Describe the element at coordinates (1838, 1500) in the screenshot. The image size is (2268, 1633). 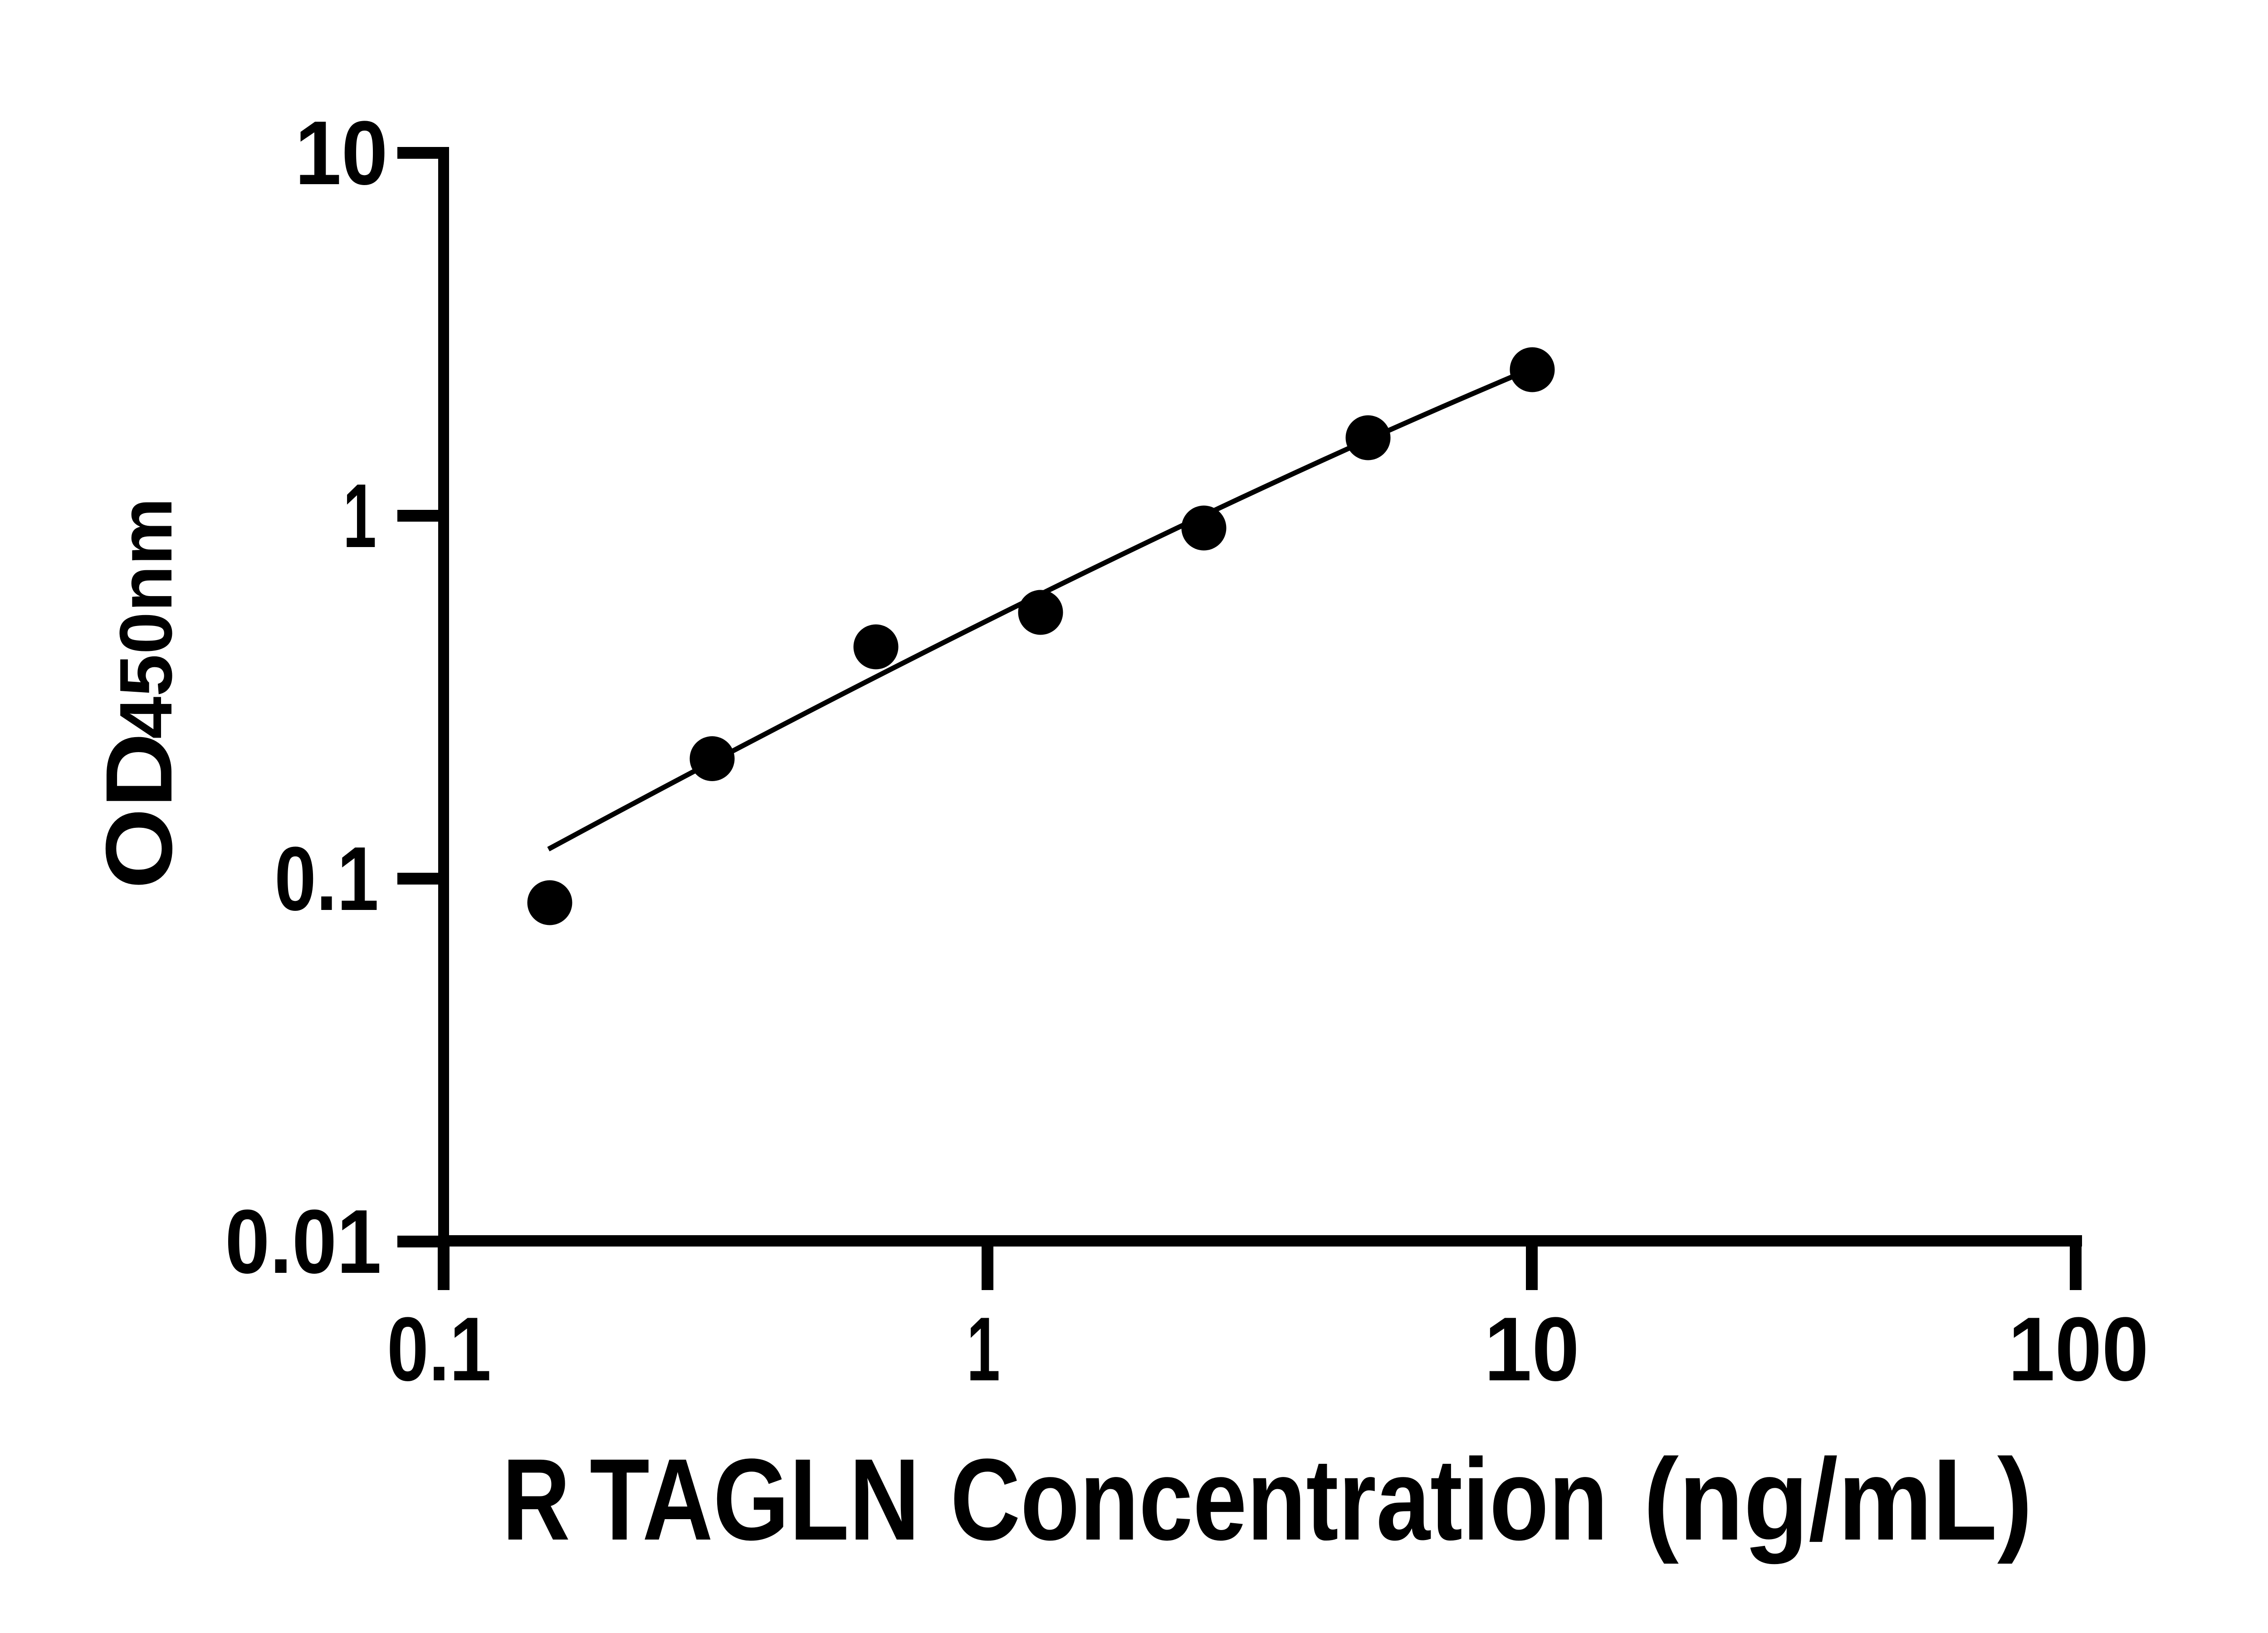
I see `svg-text: (ng/mL)` at that location.